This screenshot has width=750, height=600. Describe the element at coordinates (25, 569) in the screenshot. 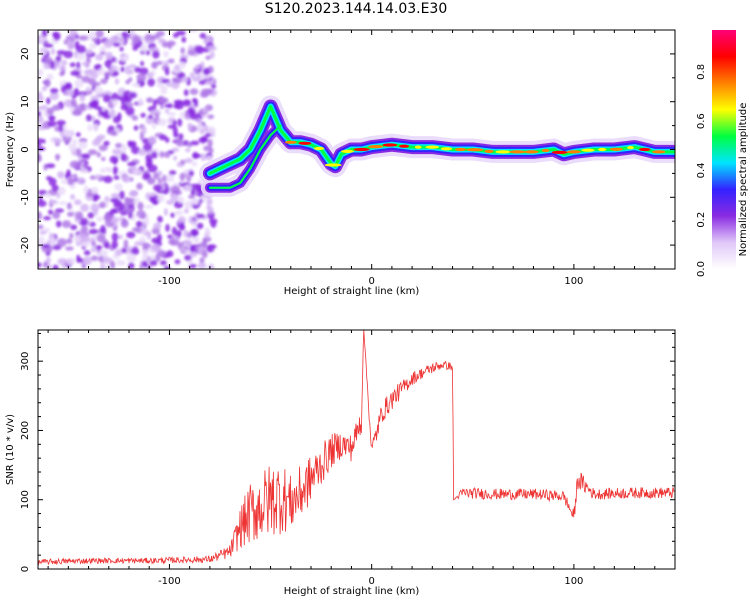

I see `snr-y-tick-label: 0` at that location.